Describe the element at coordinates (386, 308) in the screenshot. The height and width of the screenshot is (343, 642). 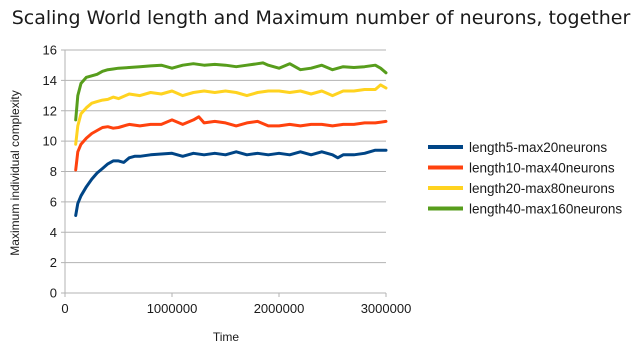
I see `x-tick-label: 3000000` at that location.